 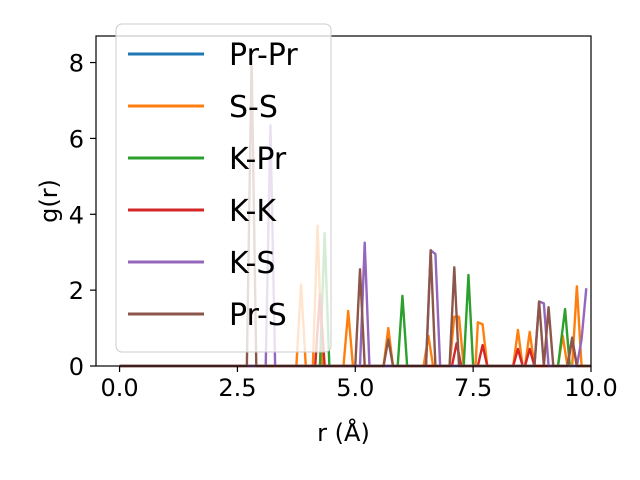 What do you see at coordinates (253, 107) in the screenshot?
I see `legend-label-s-s: S-S` at bounding box center [253, 107].